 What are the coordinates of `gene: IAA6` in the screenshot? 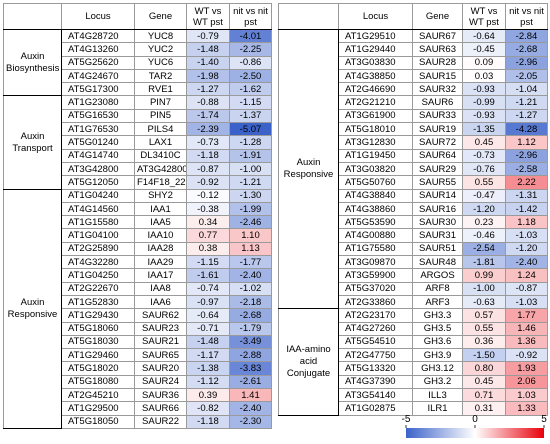 It's located at (160, 302).